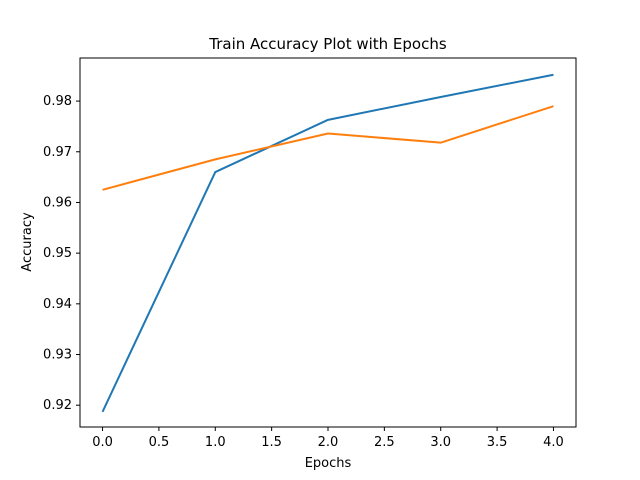  What do you see at coordinates (553, 442) in the screenshot?
I see `x-tick-label-9: 4.0` at bounding box center [553, 442].